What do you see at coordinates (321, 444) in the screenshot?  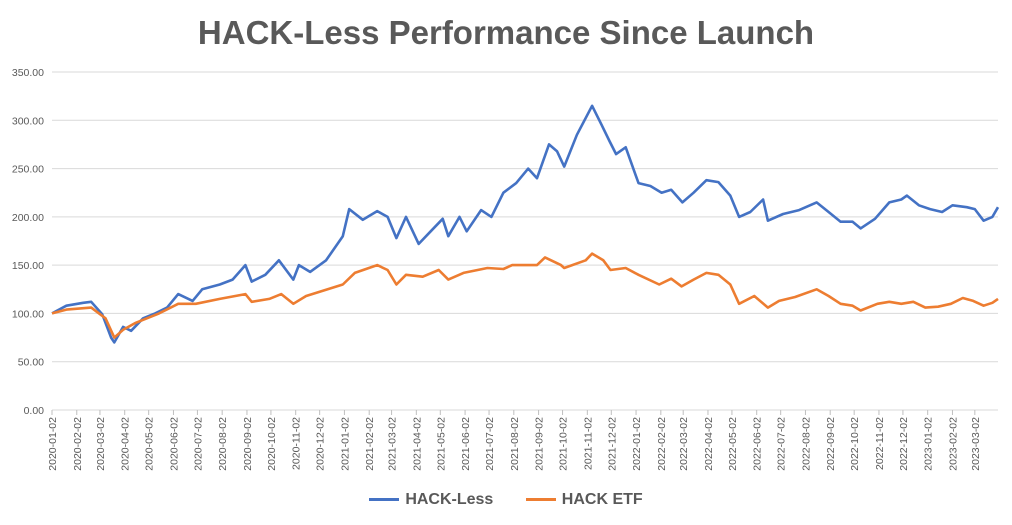 I see `x-tick-label: 2020-12-02` at bounding box center [321, 444].